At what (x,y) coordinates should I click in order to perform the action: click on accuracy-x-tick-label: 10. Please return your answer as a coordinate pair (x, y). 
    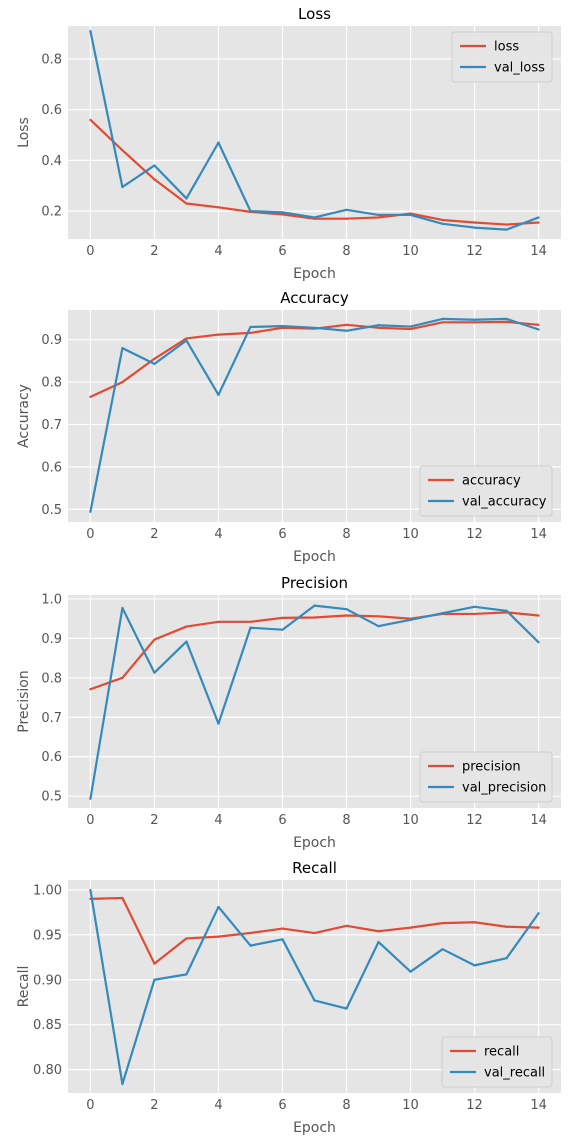
    Looking at the image, I should click on (410, 534).